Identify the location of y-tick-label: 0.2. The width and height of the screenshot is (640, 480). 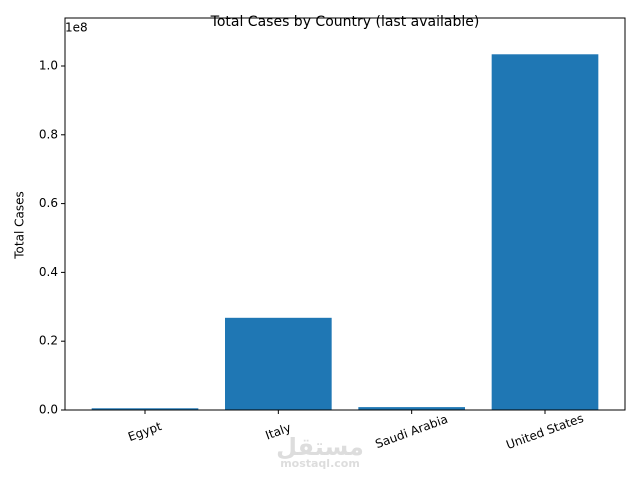
(48, 341).